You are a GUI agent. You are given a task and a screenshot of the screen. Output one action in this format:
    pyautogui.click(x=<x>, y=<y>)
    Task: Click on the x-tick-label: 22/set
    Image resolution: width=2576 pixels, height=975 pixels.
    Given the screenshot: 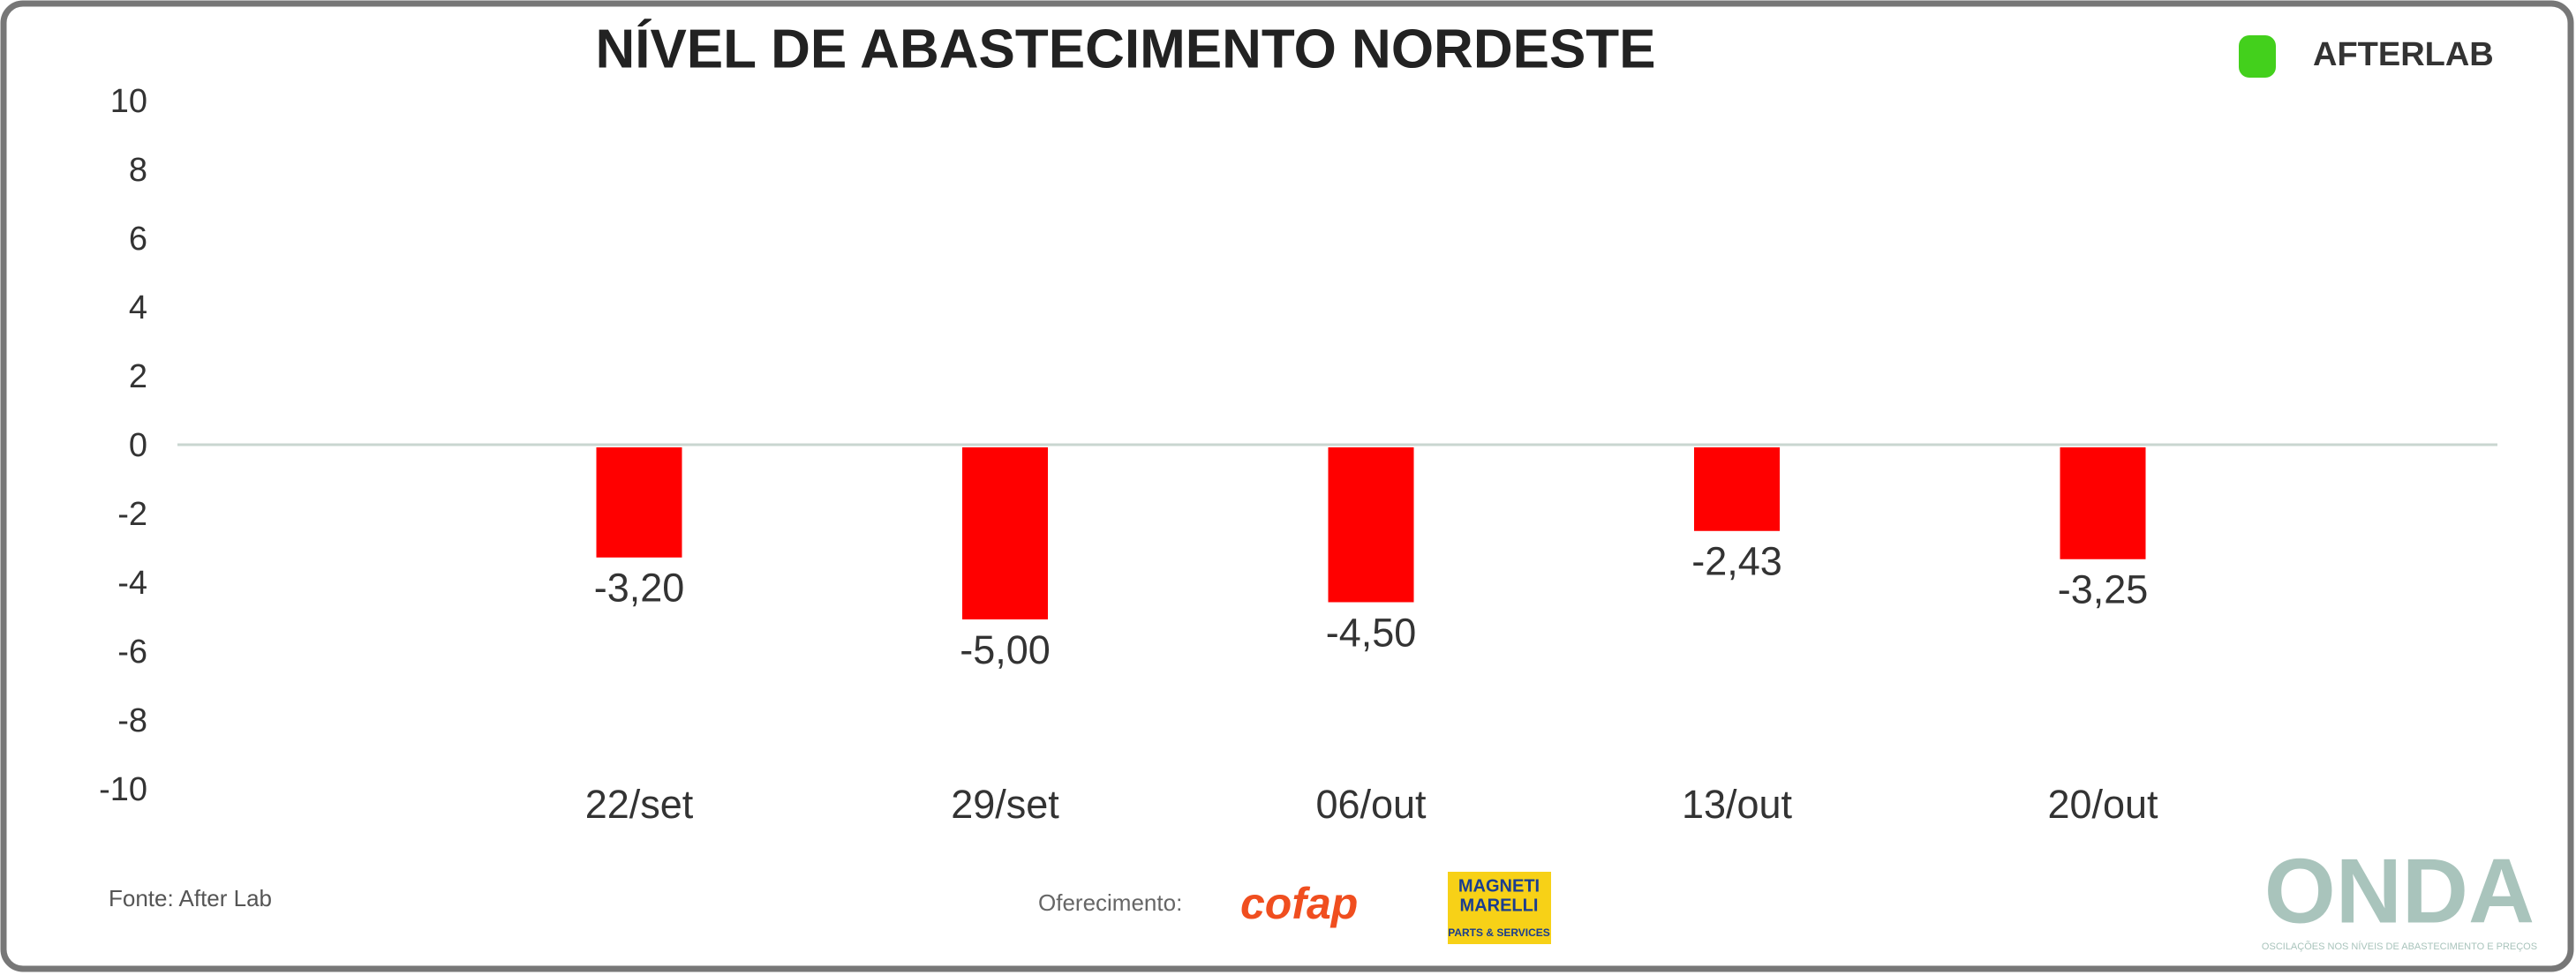 What is the action you would take?
    pyautogui.click(x=640, y=804)
    